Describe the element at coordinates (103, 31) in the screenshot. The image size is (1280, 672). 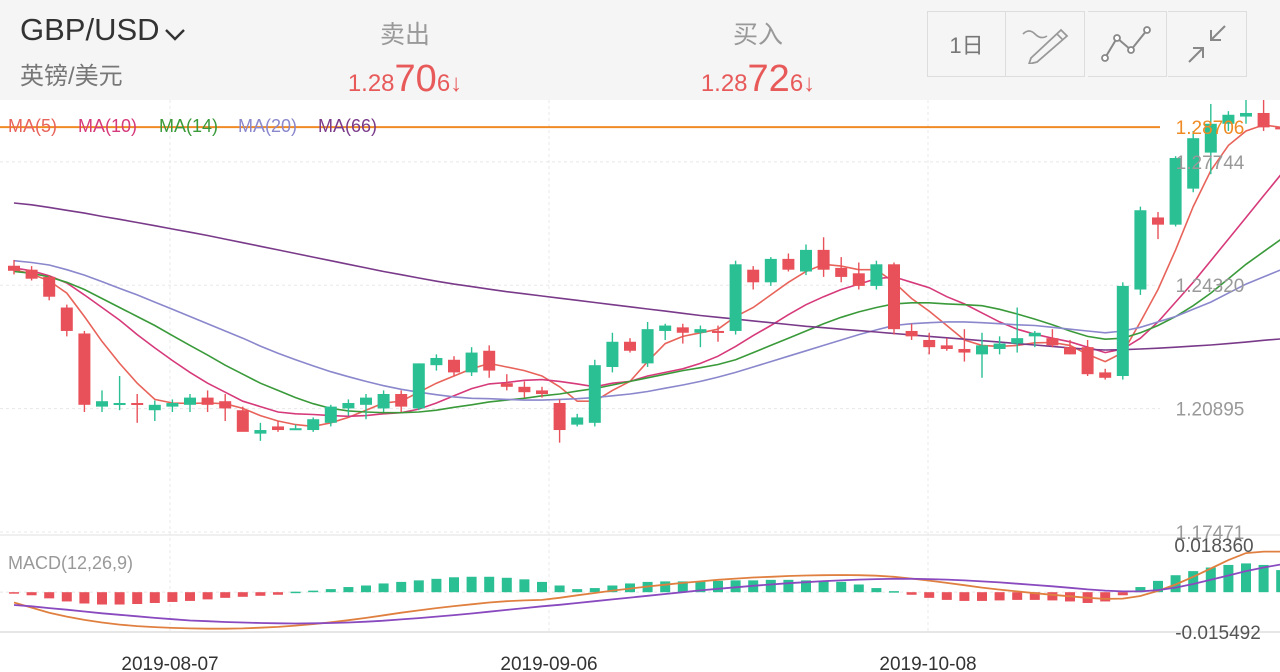
I see `currency-pair-selector: GBP/USD` at that location.